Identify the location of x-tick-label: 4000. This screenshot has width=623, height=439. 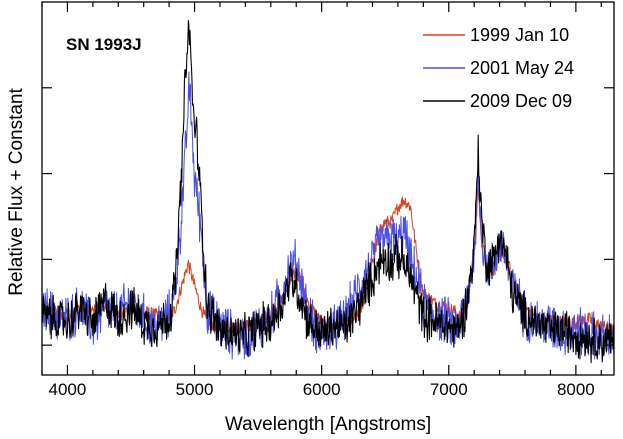
(68, 389).